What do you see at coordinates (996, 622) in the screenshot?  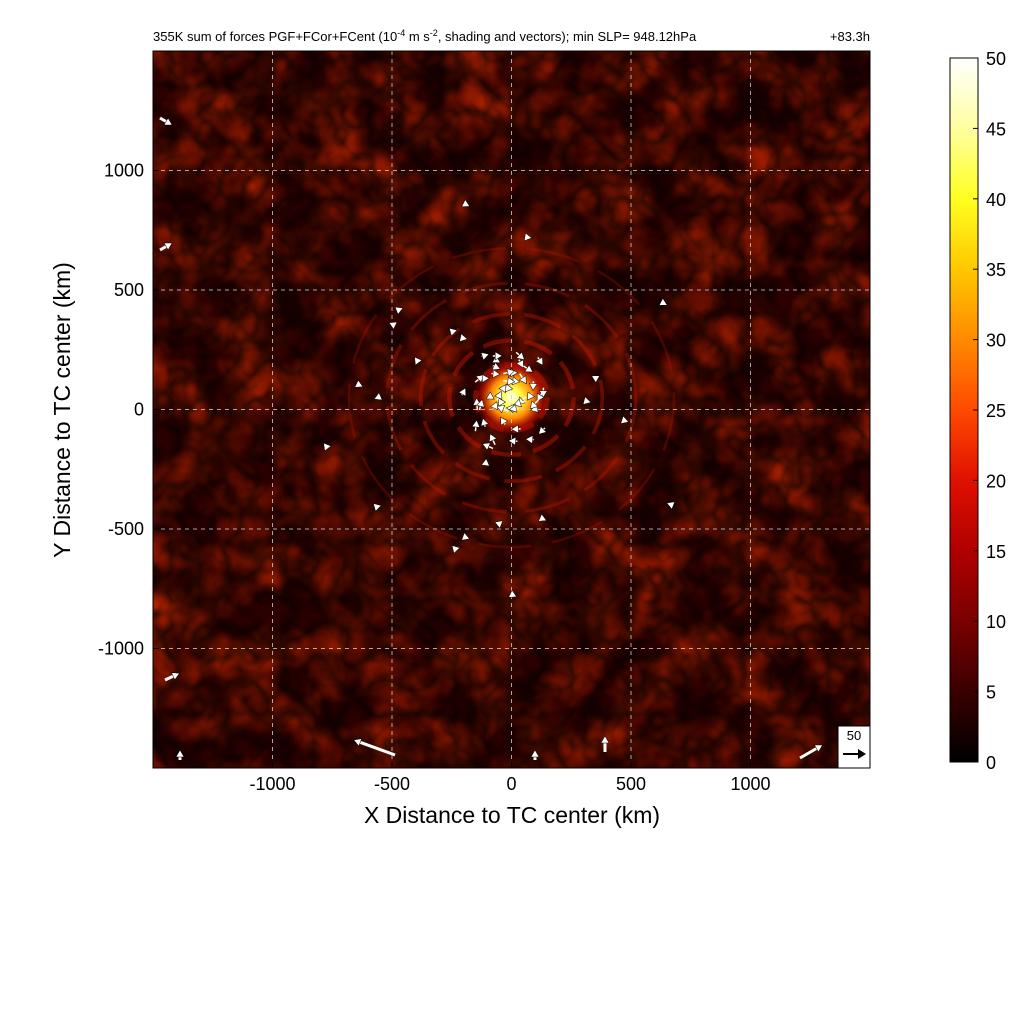 I see `colorbar-tick-label: 10` at bounding box center [996, 622].